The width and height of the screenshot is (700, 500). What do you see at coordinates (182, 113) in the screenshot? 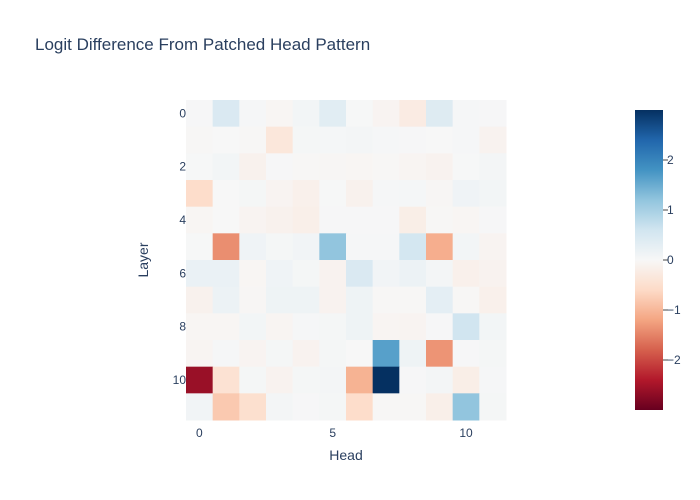
I see `y-tick-label: 0` at bounding box center [182, 113].